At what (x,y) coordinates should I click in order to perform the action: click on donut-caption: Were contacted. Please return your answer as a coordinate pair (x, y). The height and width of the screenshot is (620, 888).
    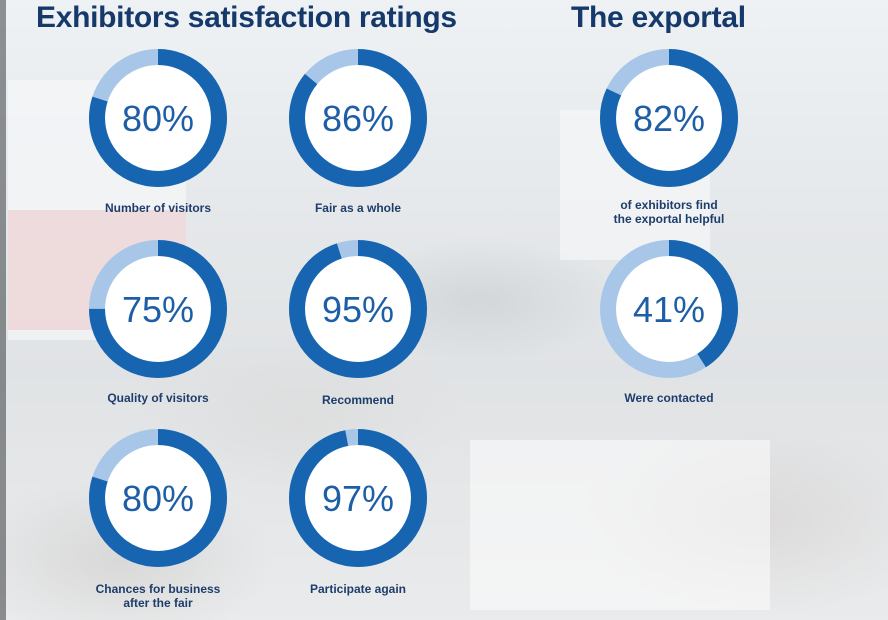
    Looking at the image, I should click on (668, 398).